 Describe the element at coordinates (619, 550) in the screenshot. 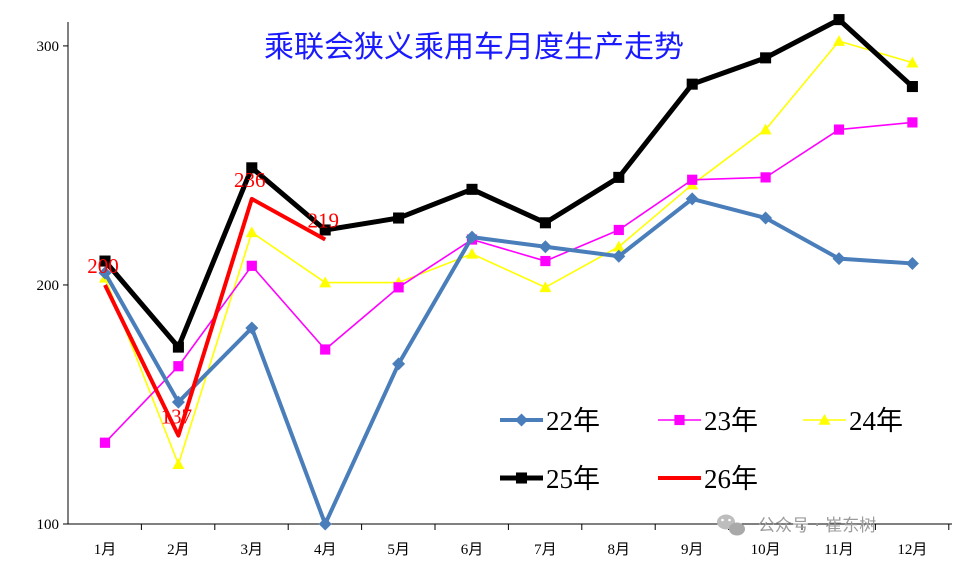

I see `x-tick-label: 8月` at that location.